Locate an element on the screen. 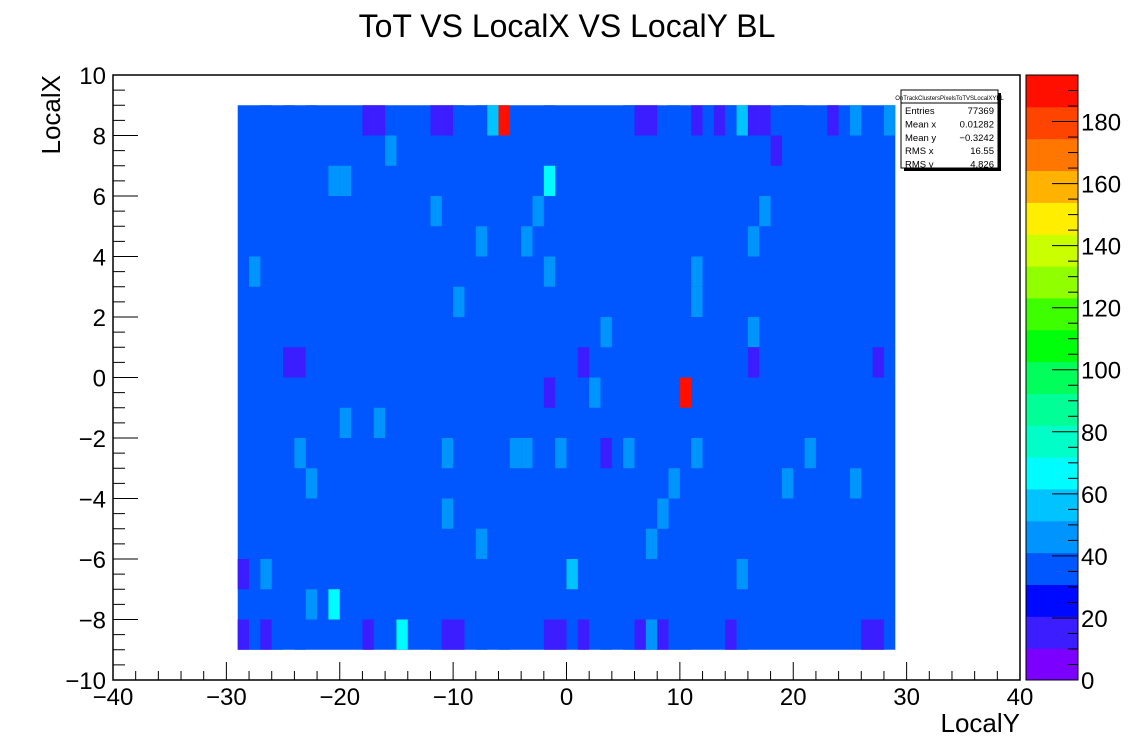  z-tick-label: 180 is located at coordinates (1101, 123).